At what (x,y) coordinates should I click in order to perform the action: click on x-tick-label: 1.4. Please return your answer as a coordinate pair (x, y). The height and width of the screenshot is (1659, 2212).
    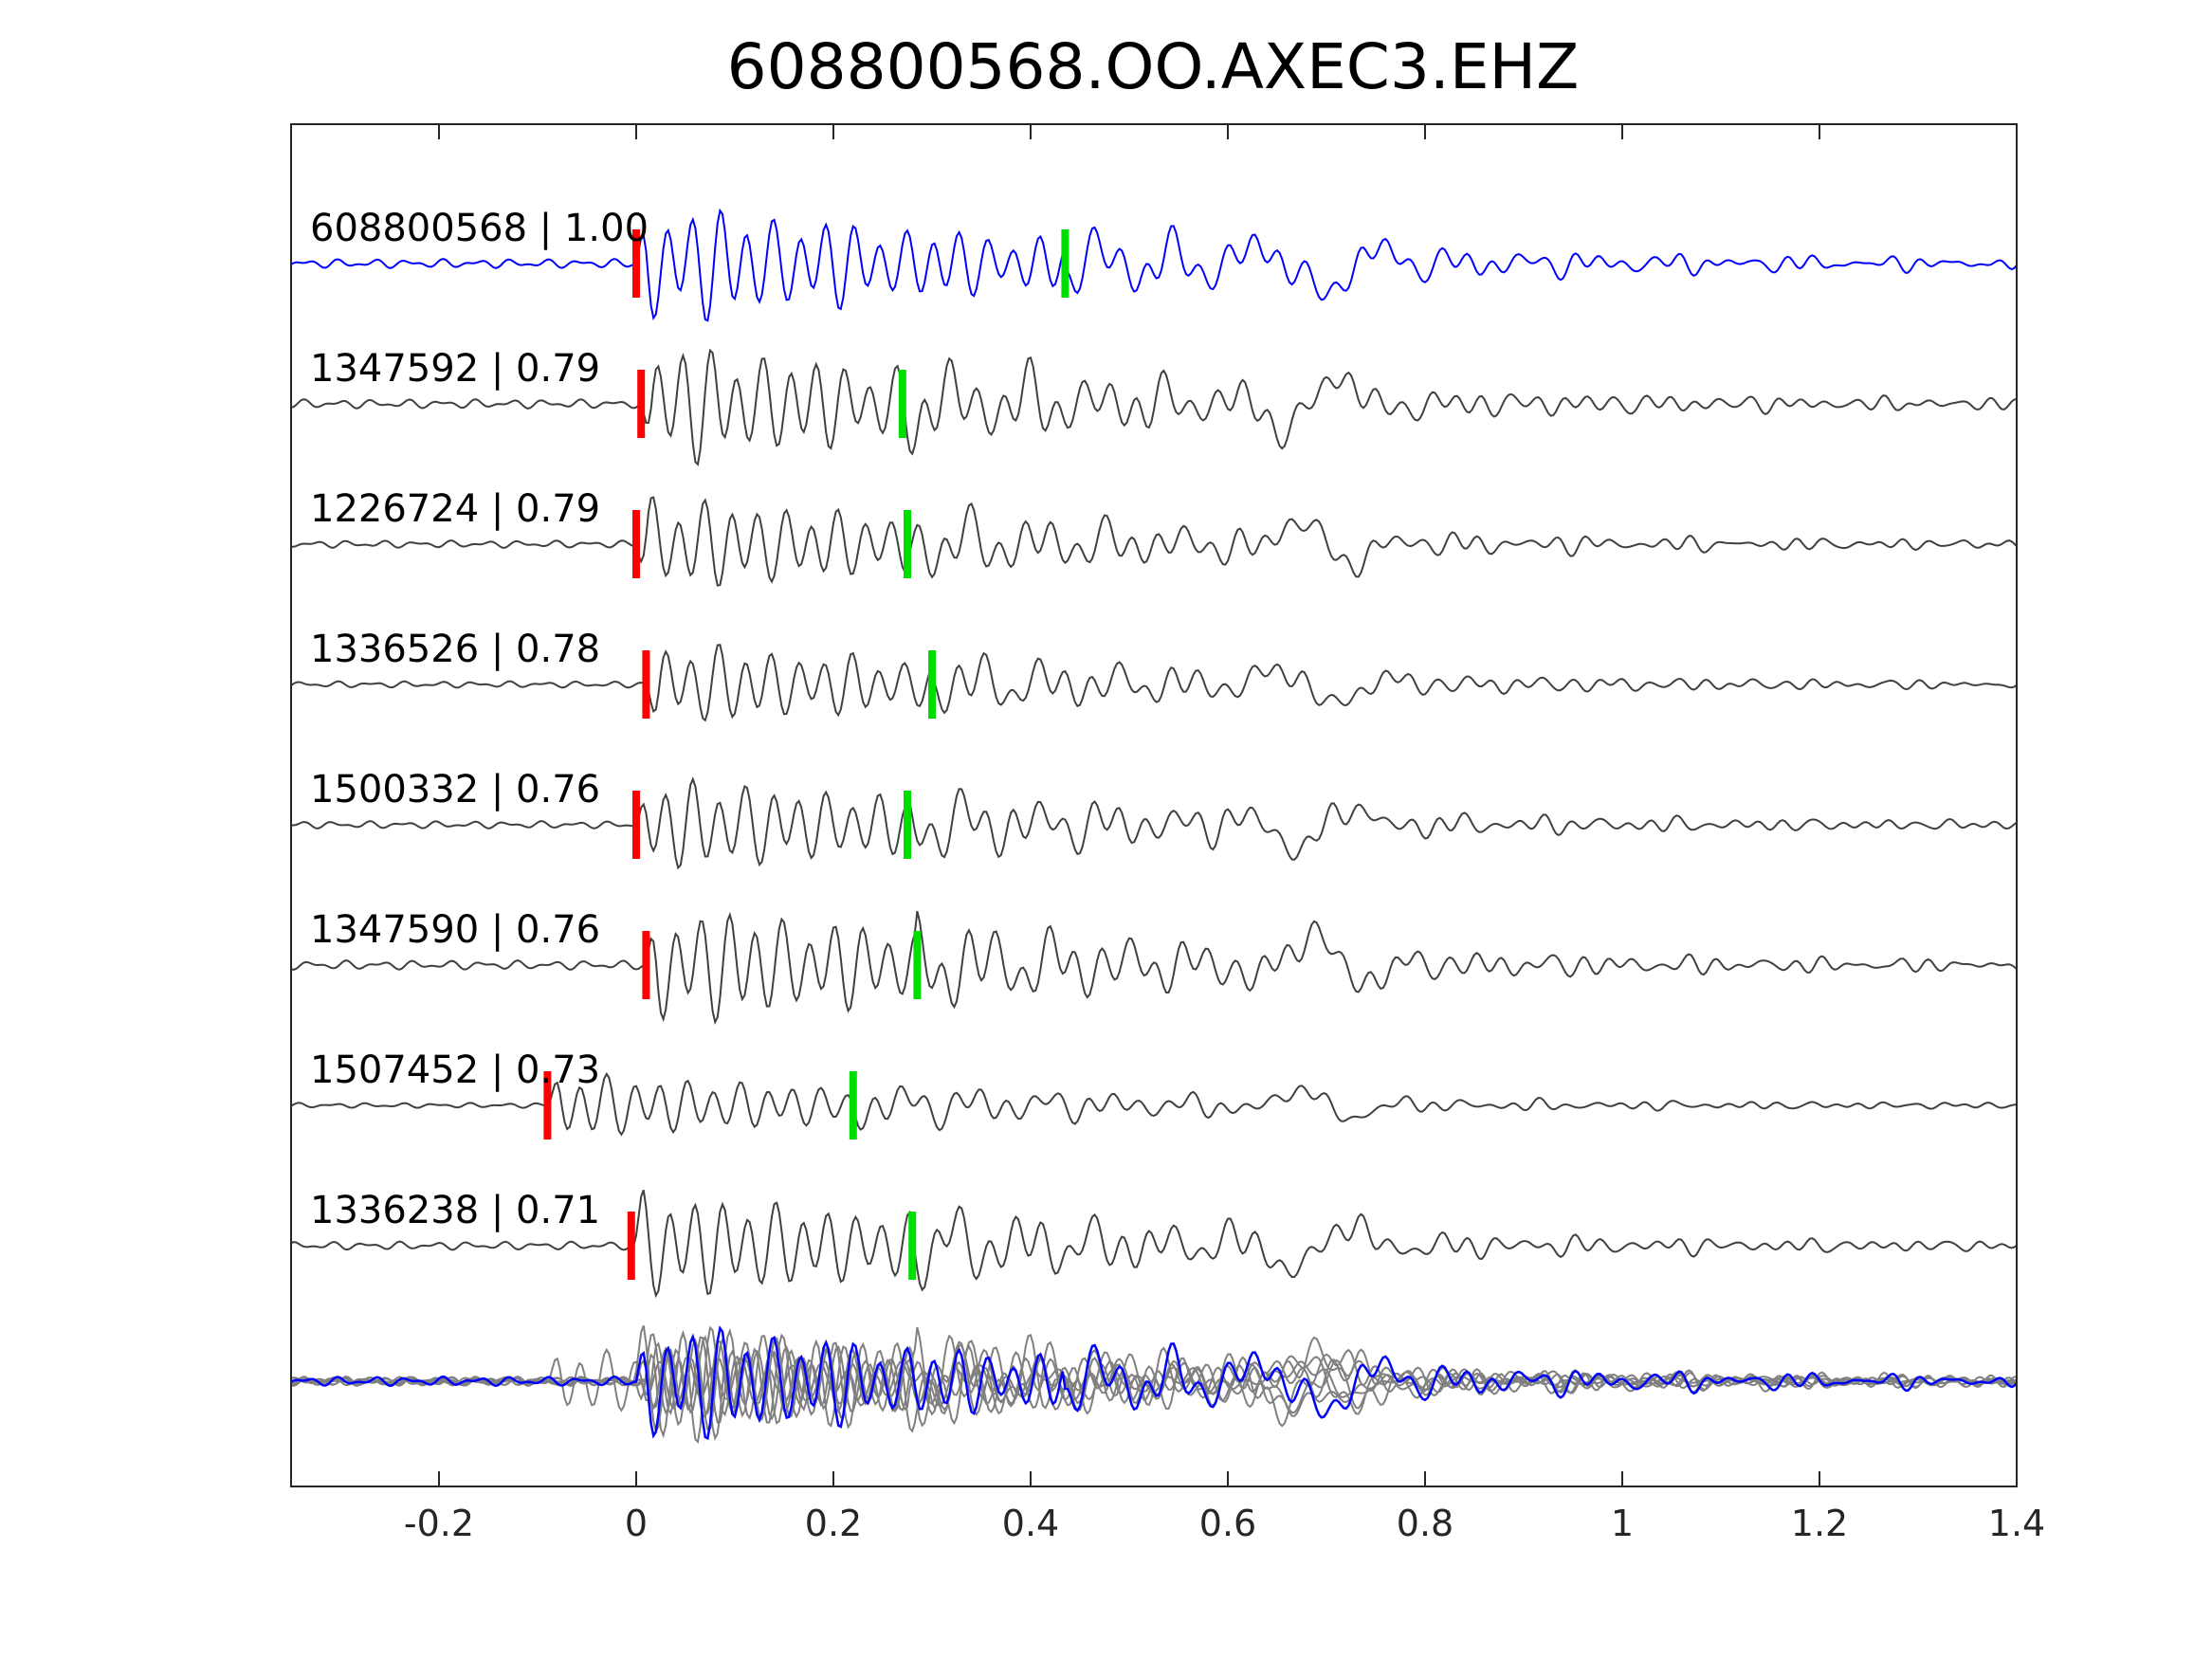
    Looking at the image, I should click on (2016, 1523).